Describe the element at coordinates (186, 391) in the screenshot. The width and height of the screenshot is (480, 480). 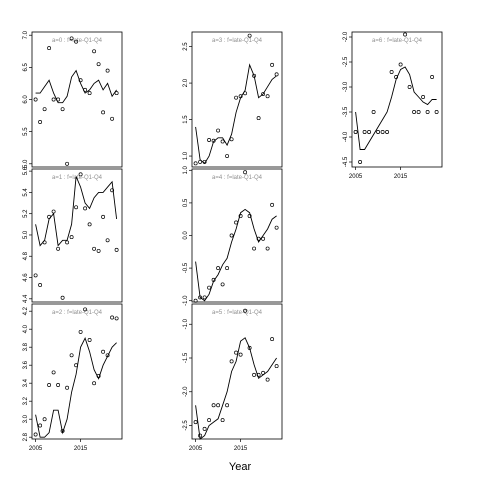
I see `y-tick-label: -2.0` at that location.